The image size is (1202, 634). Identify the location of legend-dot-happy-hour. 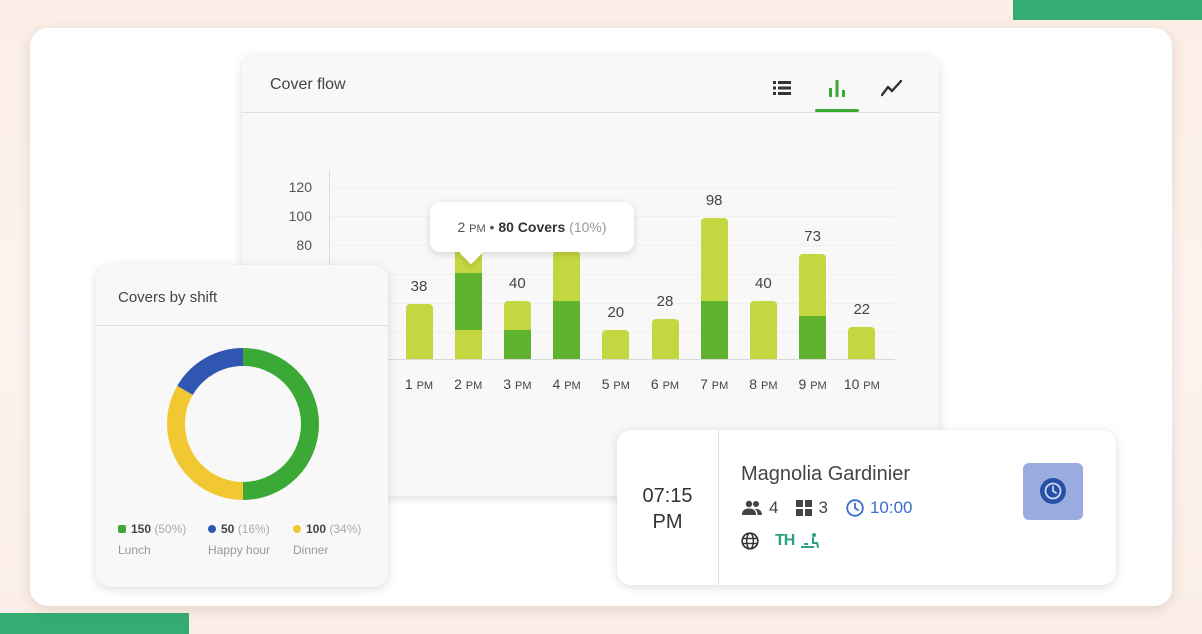
(212, 529).